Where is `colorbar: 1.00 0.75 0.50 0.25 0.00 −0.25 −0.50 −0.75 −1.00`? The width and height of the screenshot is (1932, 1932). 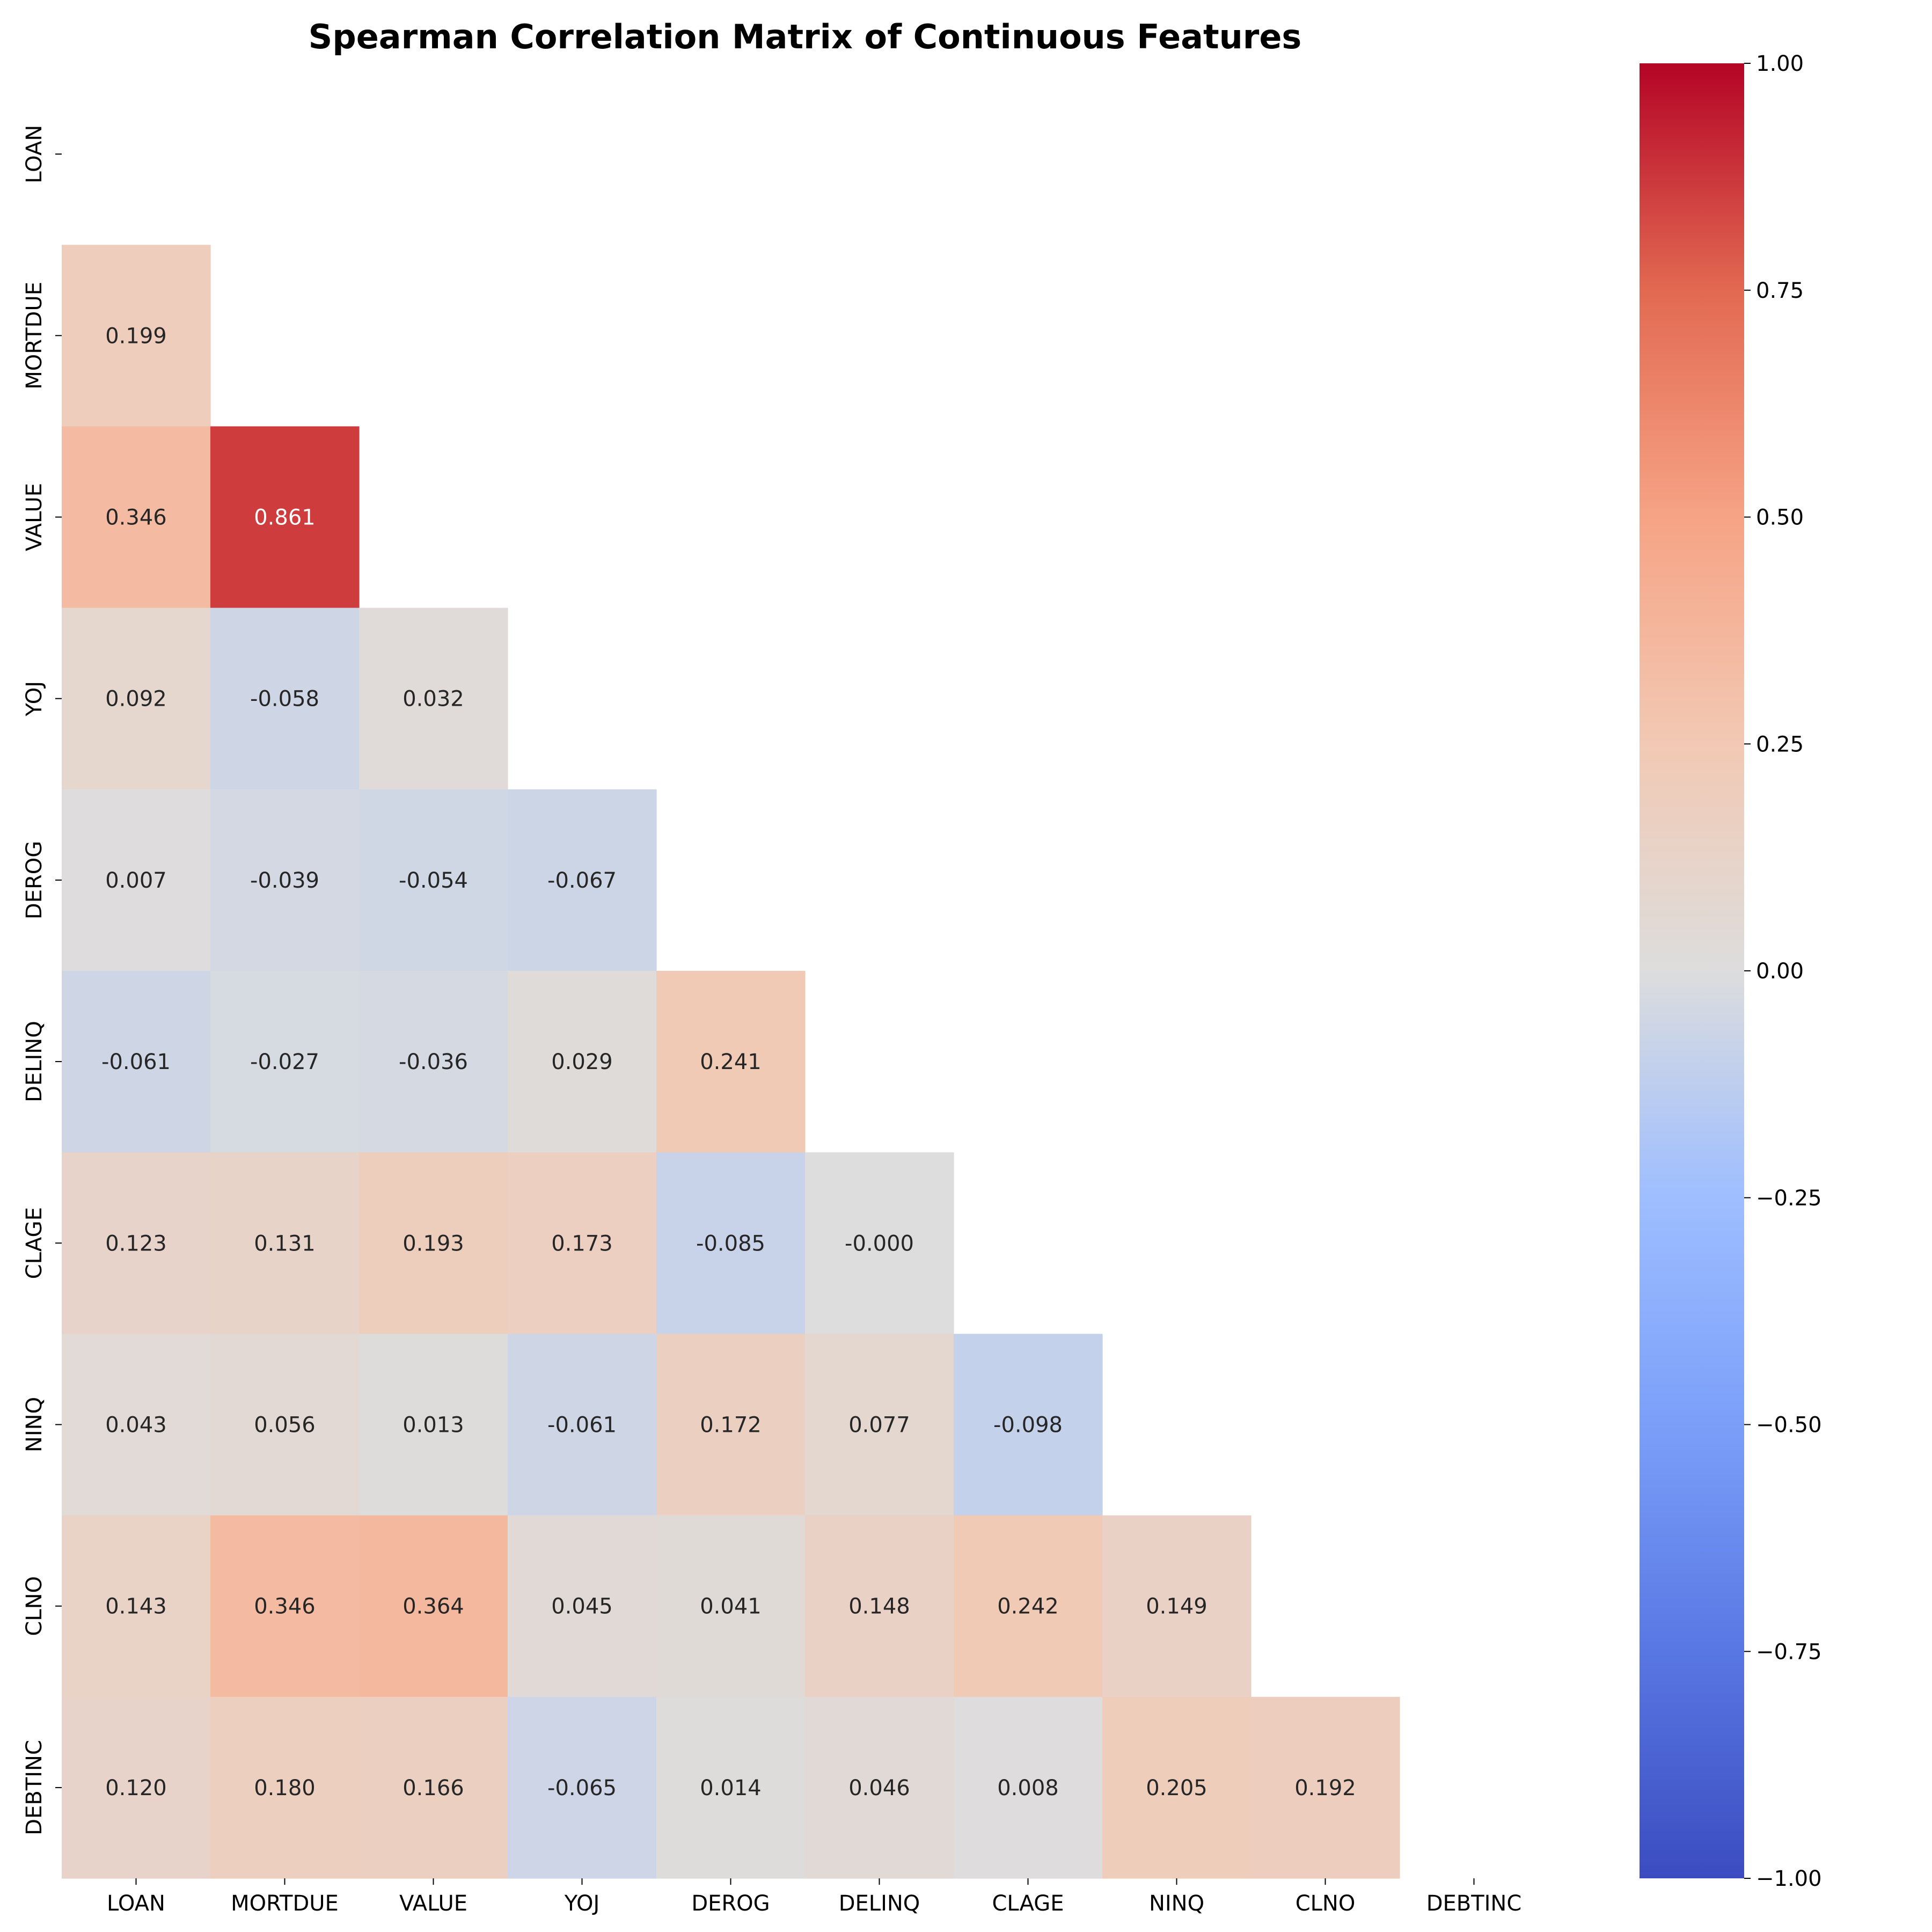
colorbar: 1.00 0.75 0.50 0.25 0.00 −0.25 −0.50 −0.75 −1.00 is located at coordinates (1731, 971).